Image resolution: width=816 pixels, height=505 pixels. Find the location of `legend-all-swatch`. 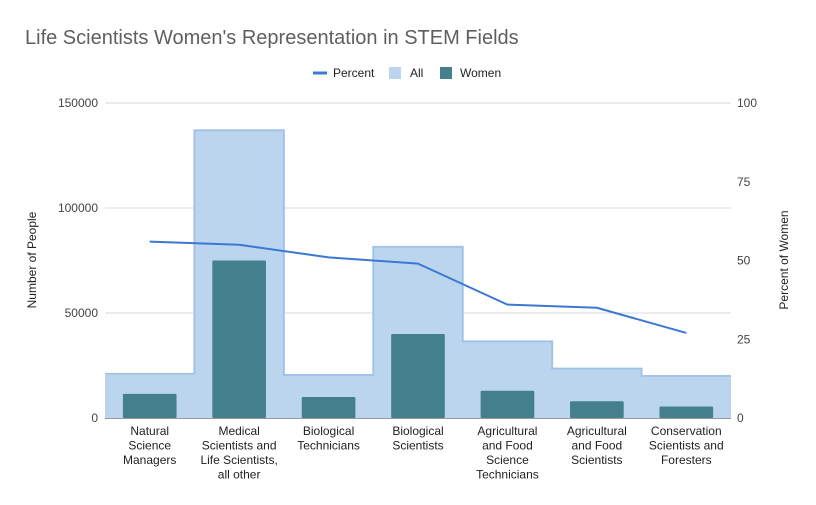

legend-all-swatch is located at coordinates (395, 73).